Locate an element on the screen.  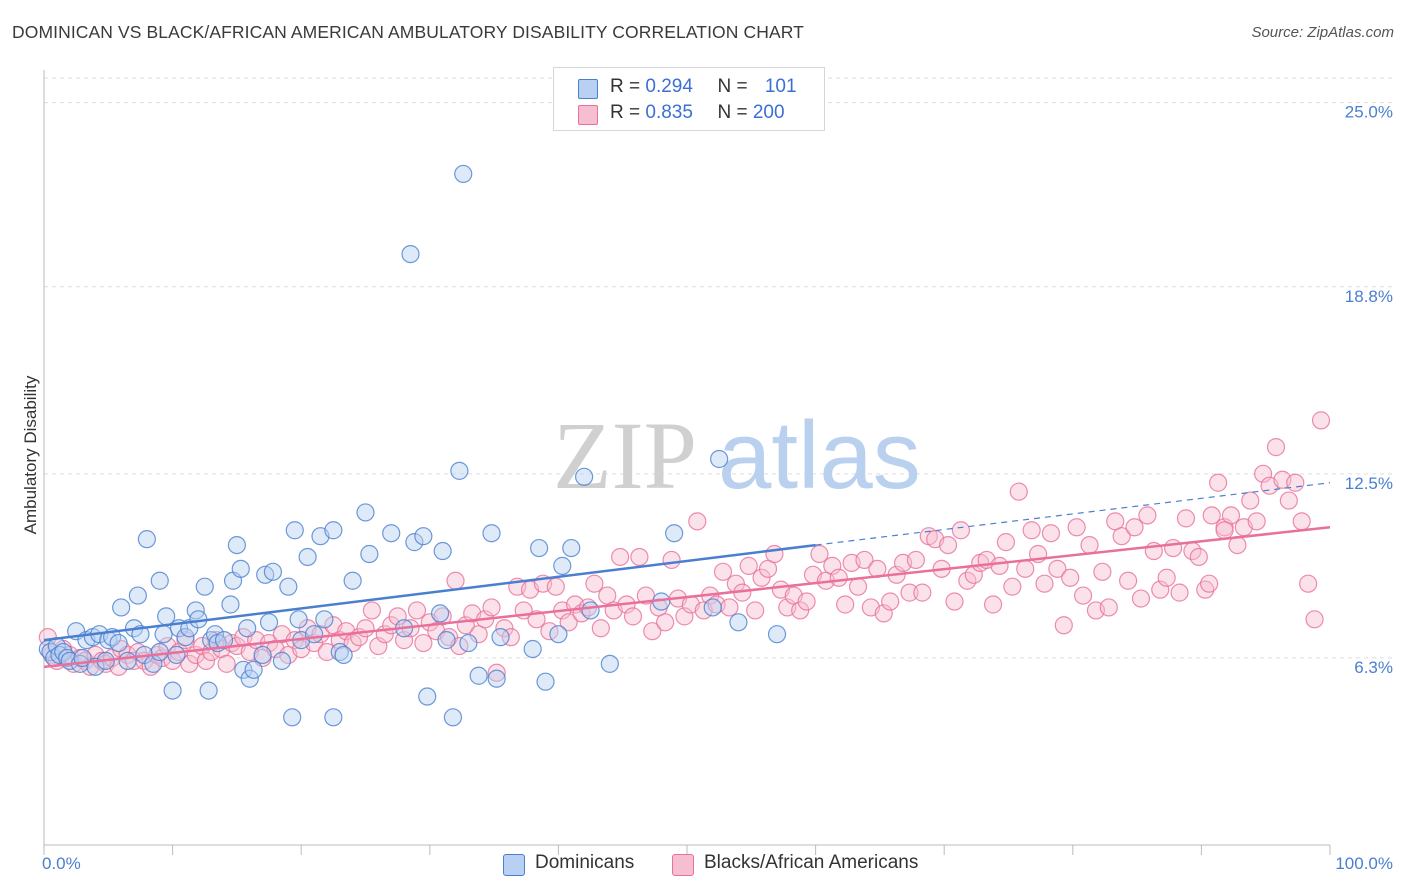
n-label: N = is located at coordinates (735, 112).